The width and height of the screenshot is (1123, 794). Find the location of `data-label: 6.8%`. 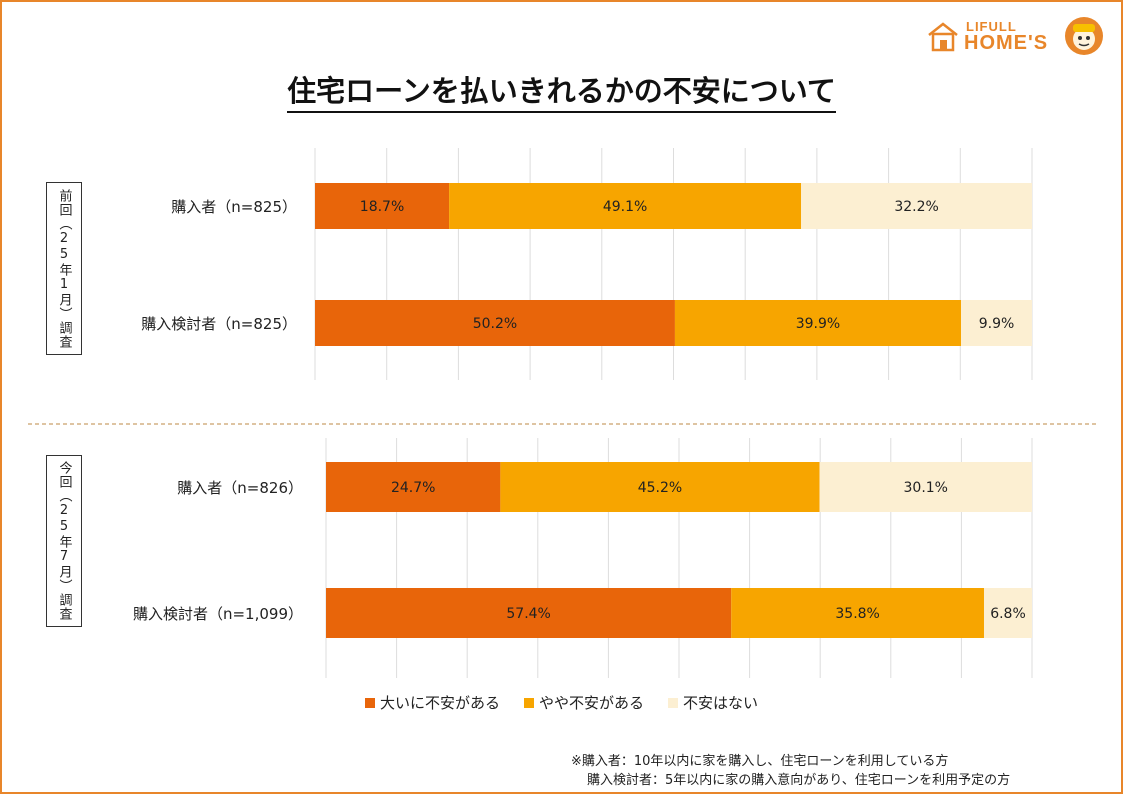

data-label: 6.8% is located at coordinates (1008, 614).